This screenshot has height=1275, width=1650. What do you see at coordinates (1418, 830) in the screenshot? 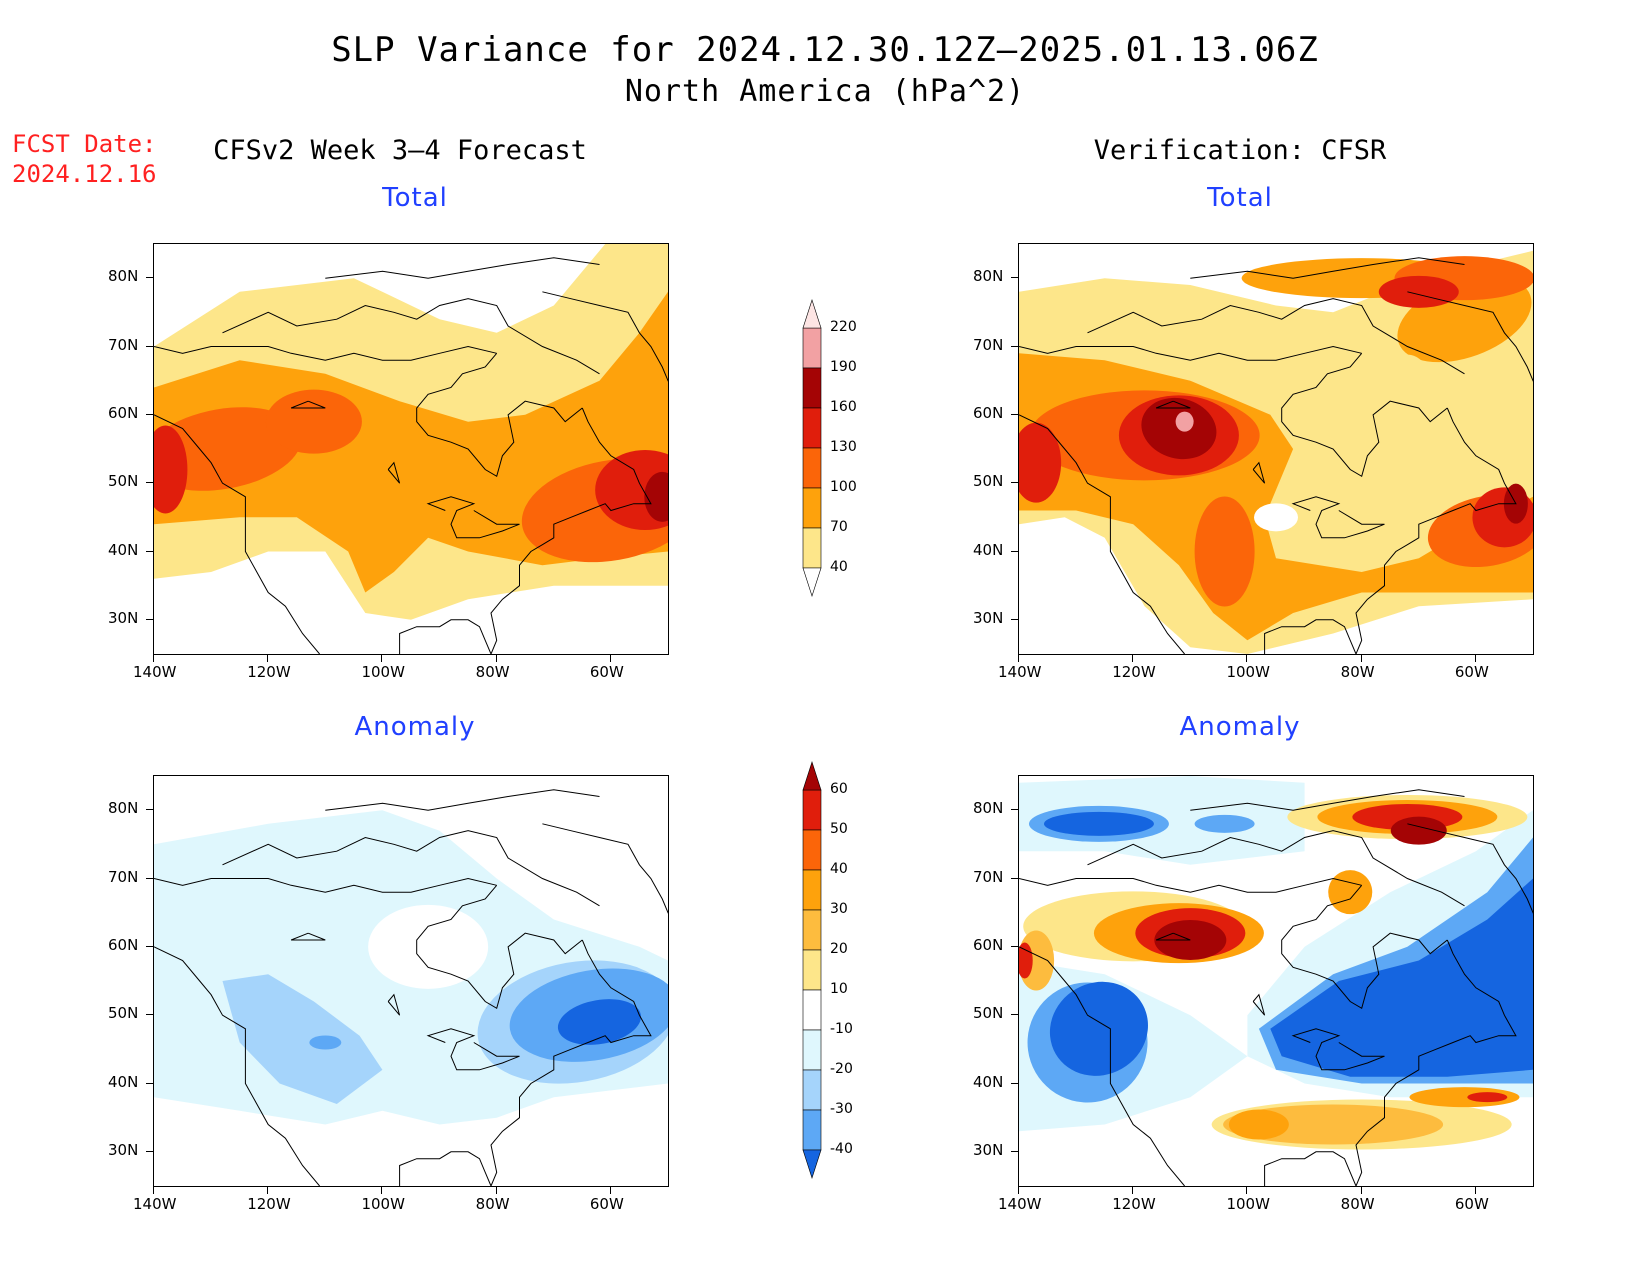
I see `shade-pos60` at bounding box center [1418, 830].